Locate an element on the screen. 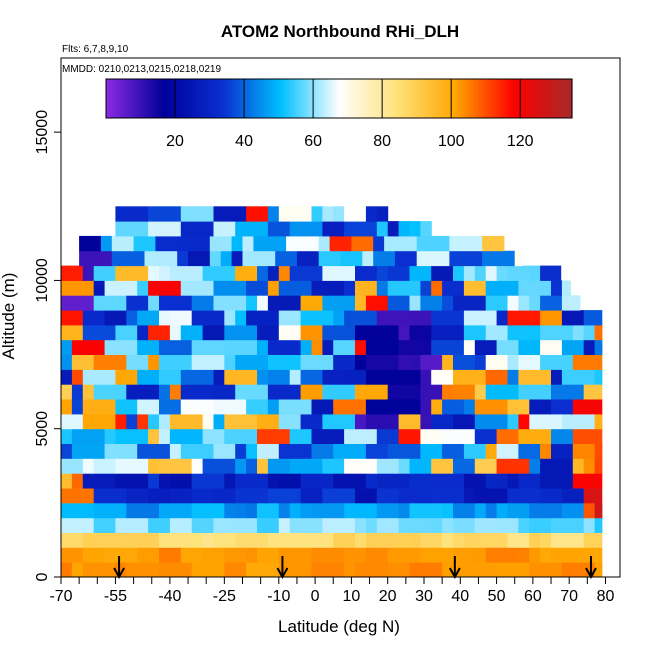 The height and width of the screenshot is (650, 650). x-tick-label: 30 is located at coordinates (424, 596).